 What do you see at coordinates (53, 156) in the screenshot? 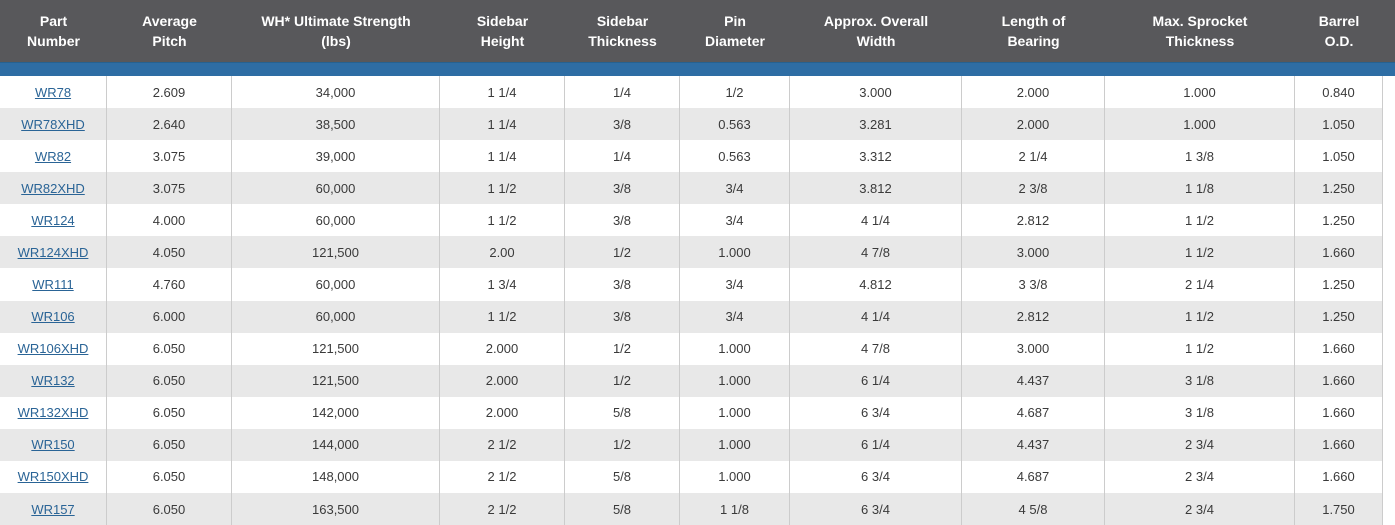
I see `part-number-link: WR82` at bounding box center [53, 156].